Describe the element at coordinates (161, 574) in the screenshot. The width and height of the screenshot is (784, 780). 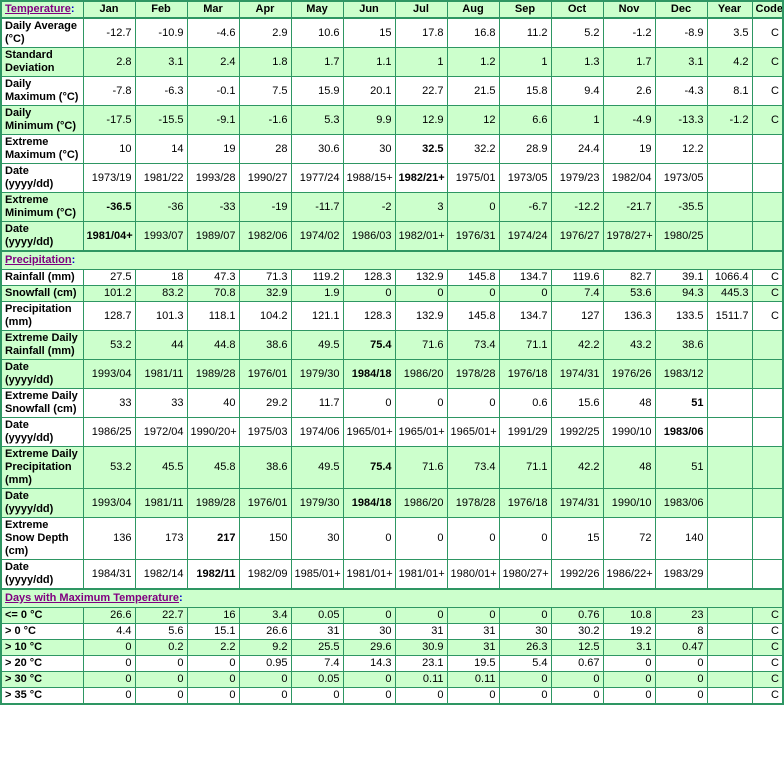
I see `value-cell-feb: 1982/14` at that location.